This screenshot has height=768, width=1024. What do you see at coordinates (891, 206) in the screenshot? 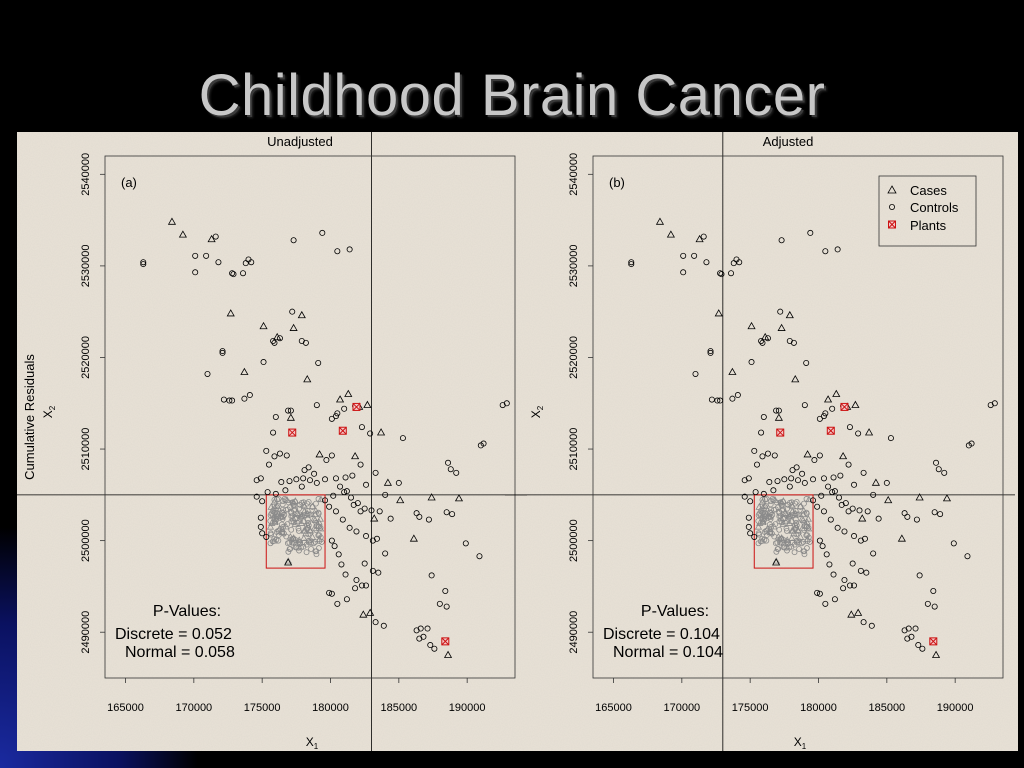
I see `legend-control-marker` at bounding box center [891, 206].